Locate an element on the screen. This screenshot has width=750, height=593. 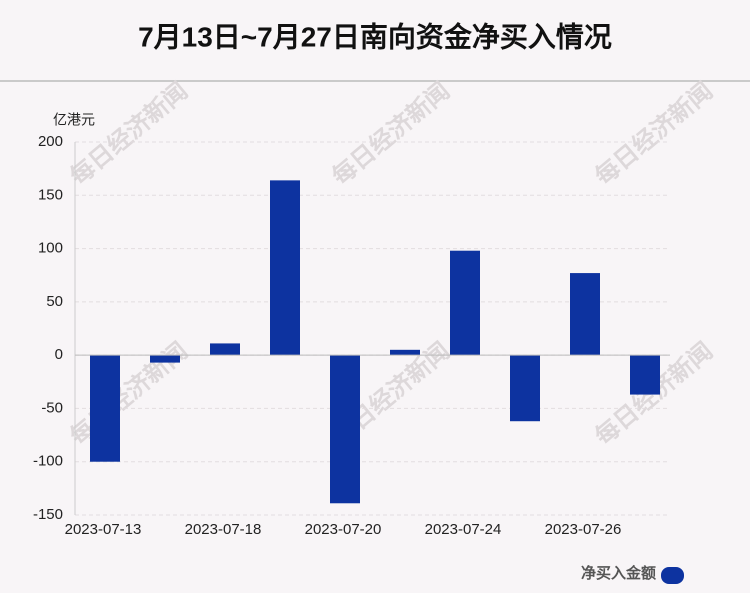
chart-title: 7月13日~7月27日南向资金净买入情况 is located at coordinates (375, 36).